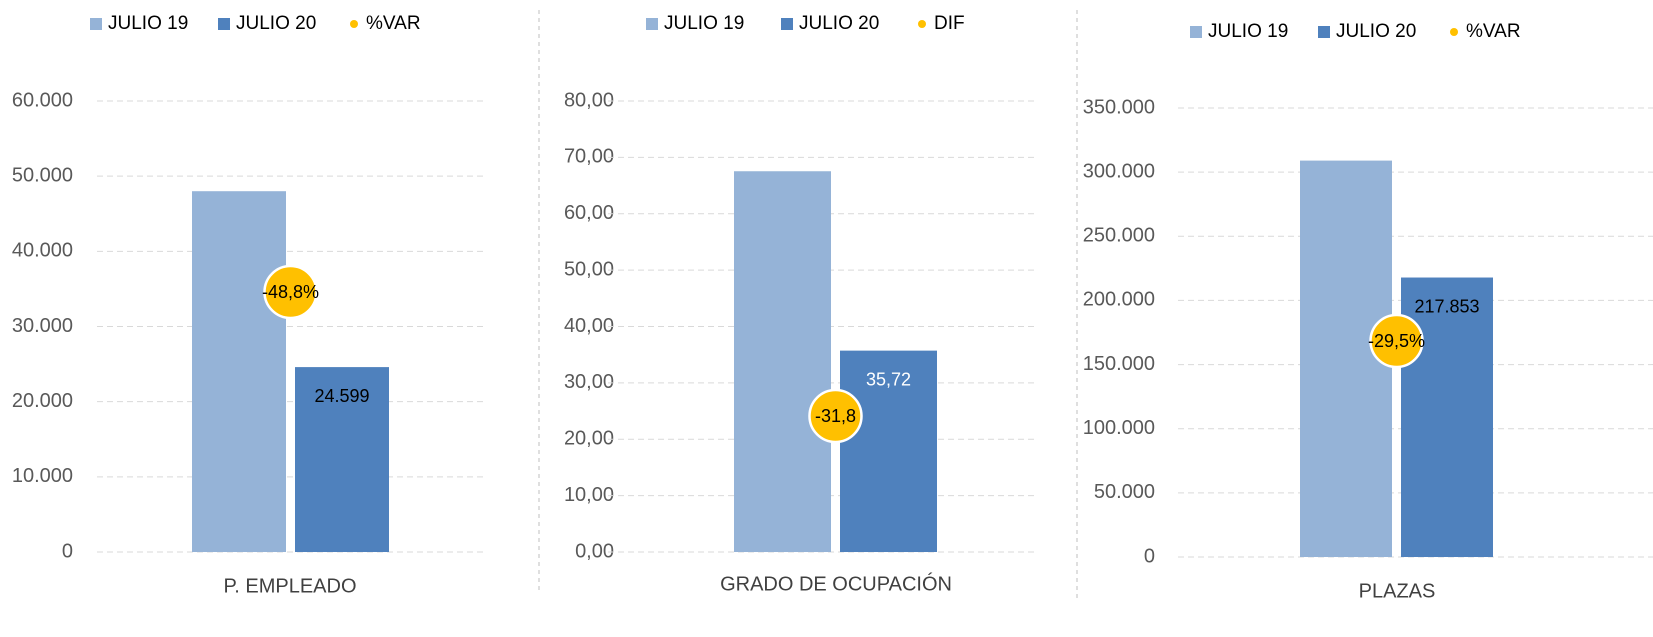 The height and width of the screenshot is (637, 1653). What do you see at coordinates (589, 213) in the screenshot?
I see `y-tick-label: 60,00` at bounding box center [589, 213].